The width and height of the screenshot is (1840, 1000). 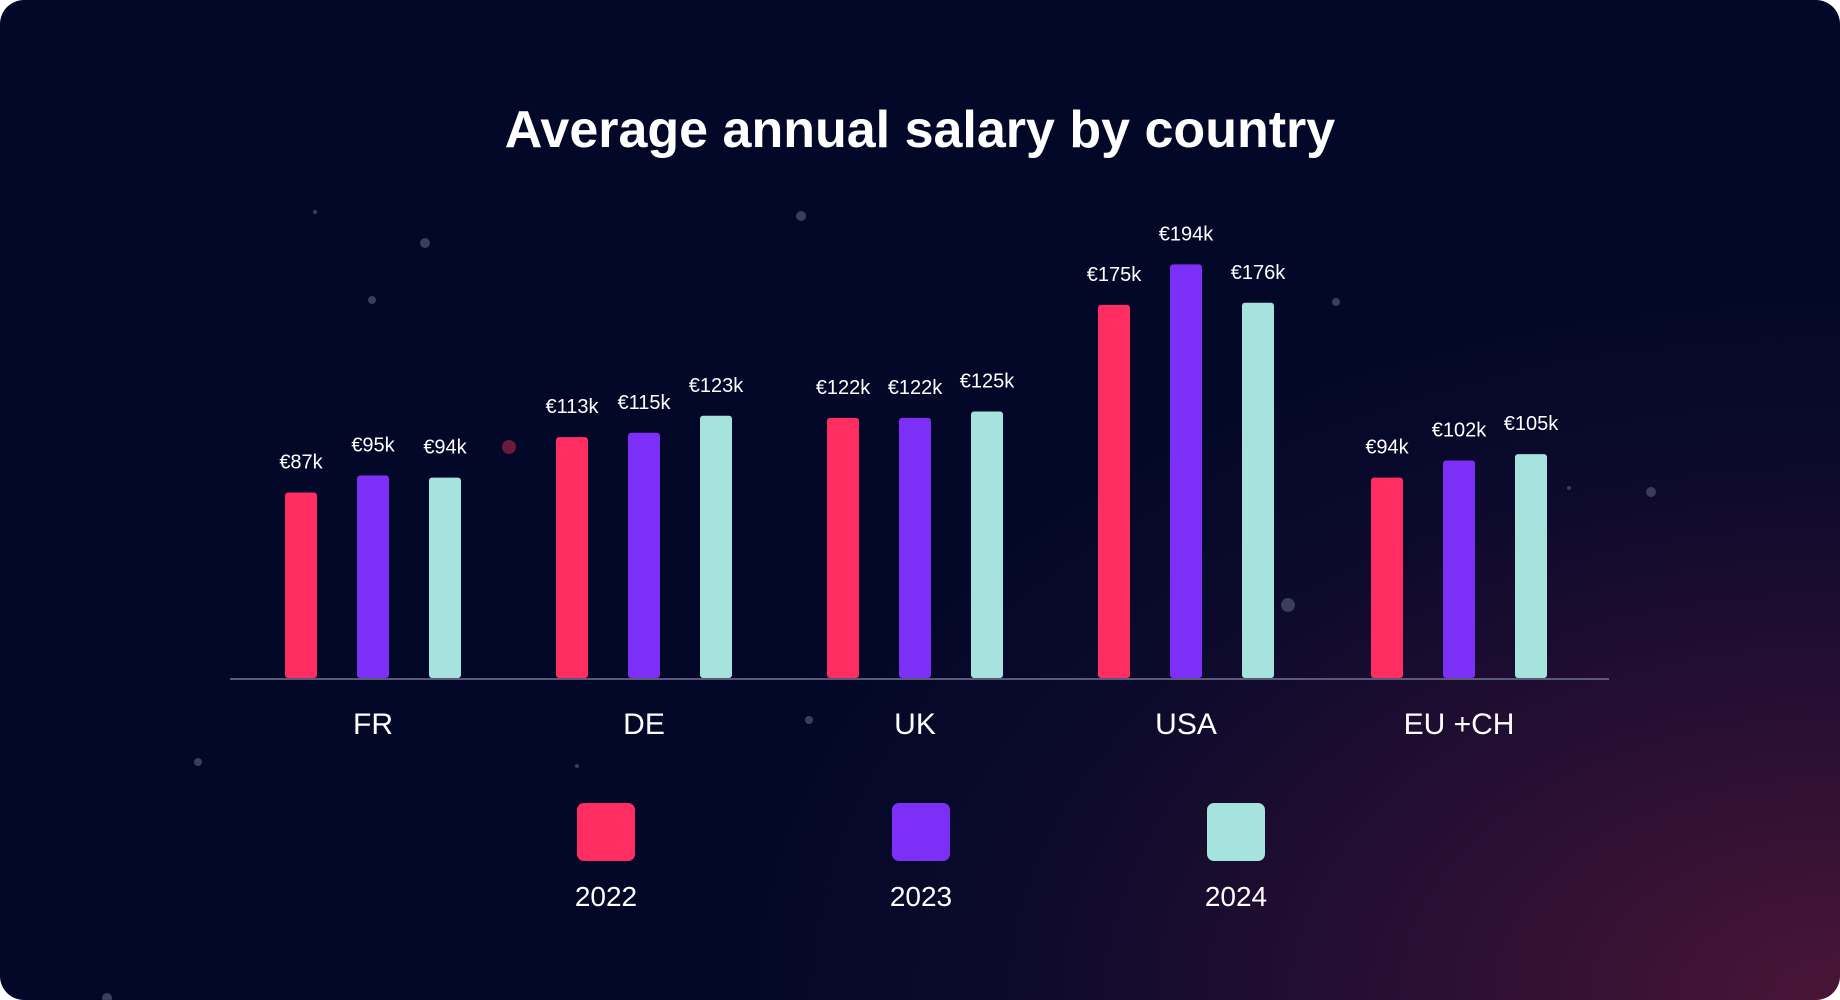 I want to click on bar-uk-2024, so click(x=987, y=544).